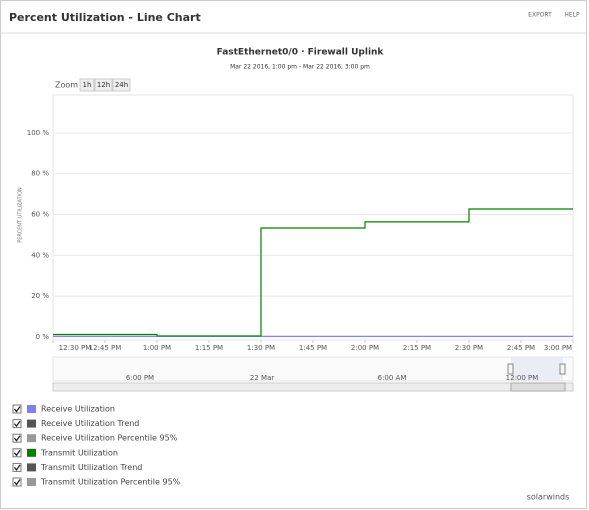 The width and height of the screenshot is (589, 510). Describe the element at coordinates (78, 409) in the screenshot. I see `legend-label: Receive Utilization` at that location.